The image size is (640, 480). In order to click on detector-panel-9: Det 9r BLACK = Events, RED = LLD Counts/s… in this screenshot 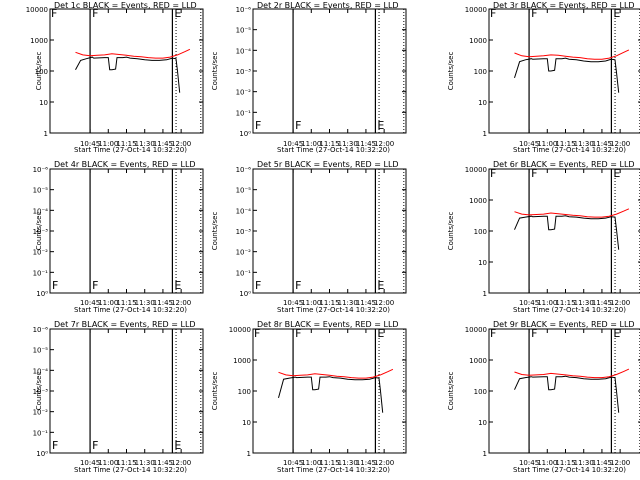, I will do `click(543, 397)`.